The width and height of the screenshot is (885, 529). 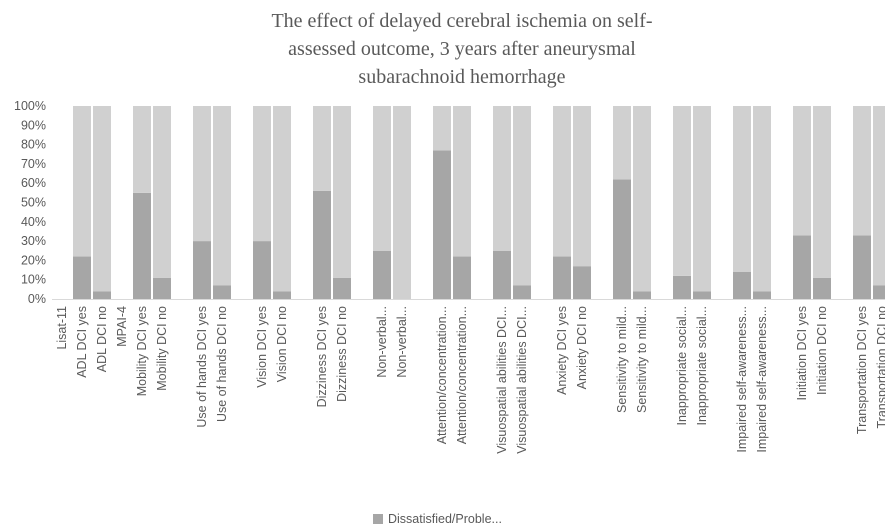 What do you see at coordinates (33, 203) in the screenshot?
I see `y-tick-label: 50%` at bounding box center [33, 203].